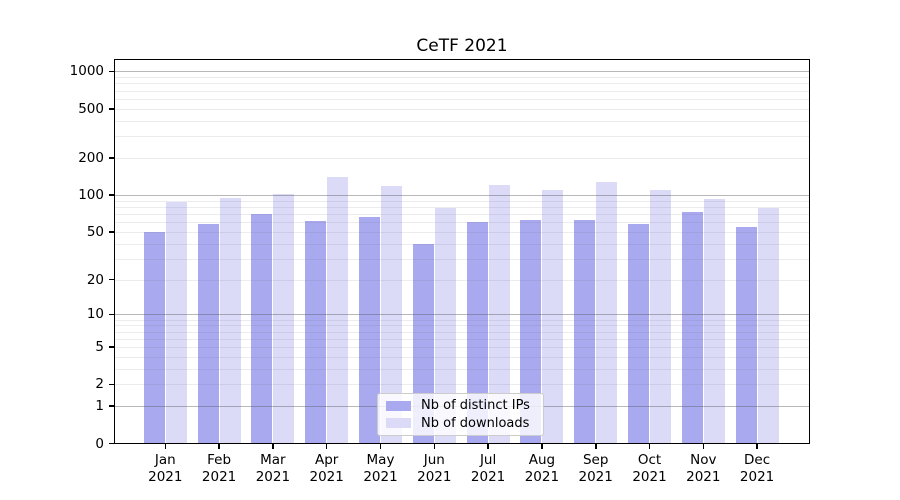 The width and height of the screenshot is (900, 500). What do you see at coordinates (475, 423) in the screenshot?
I see `legend-label-downloads: Nb of downloads` at bounding box center [475, 423].